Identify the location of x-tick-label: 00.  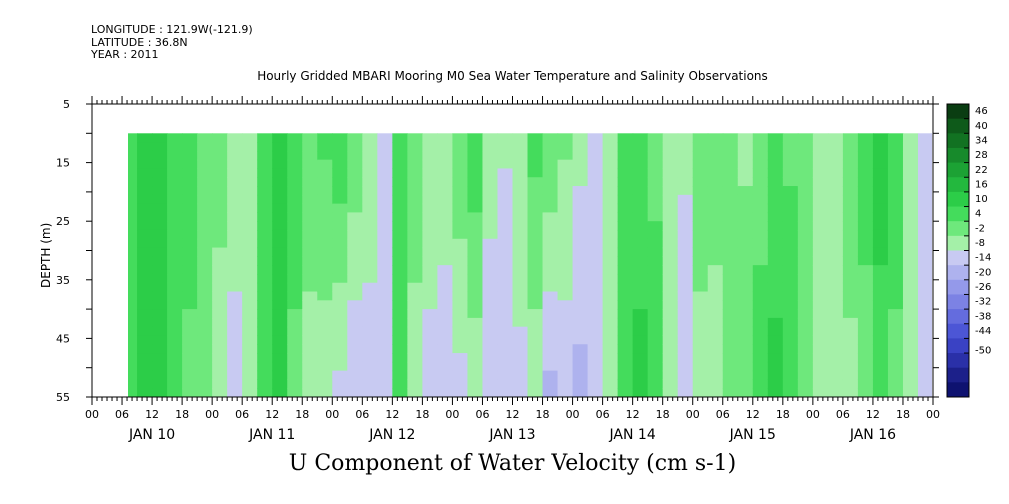
(212, 414).